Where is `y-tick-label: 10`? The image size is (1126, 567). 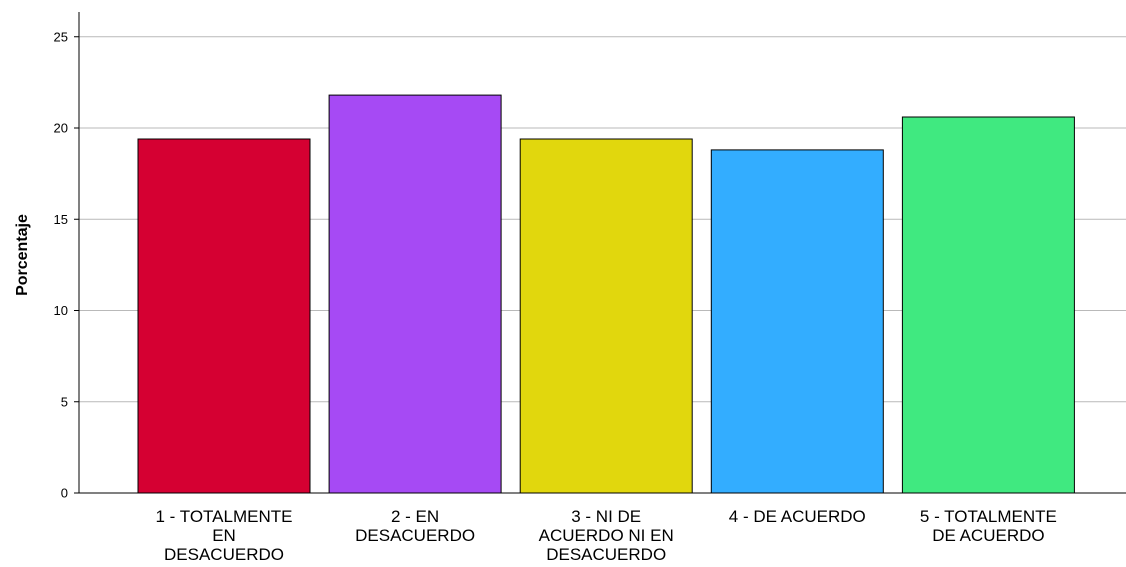 y-tick-label: 10 is located at coordinates (61, 310).